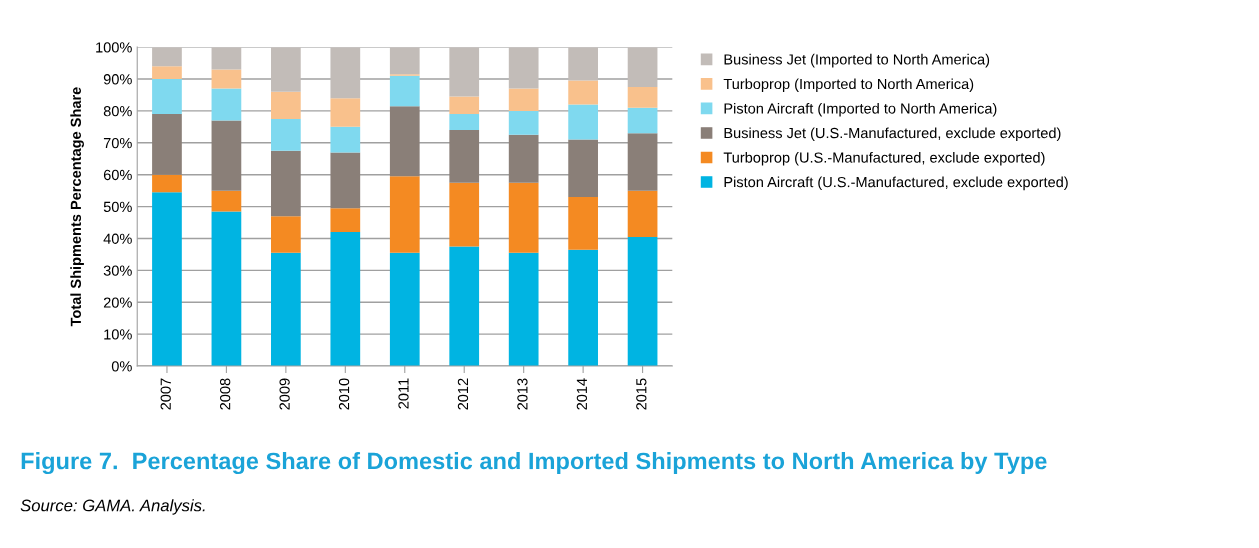 Image resolution: width=1259 pixels, height=548 pixels. What do you see at coordinates (117, 270) in the screenshot?
I see `y-tick-label: 30%` at bounding box center [117, 270].